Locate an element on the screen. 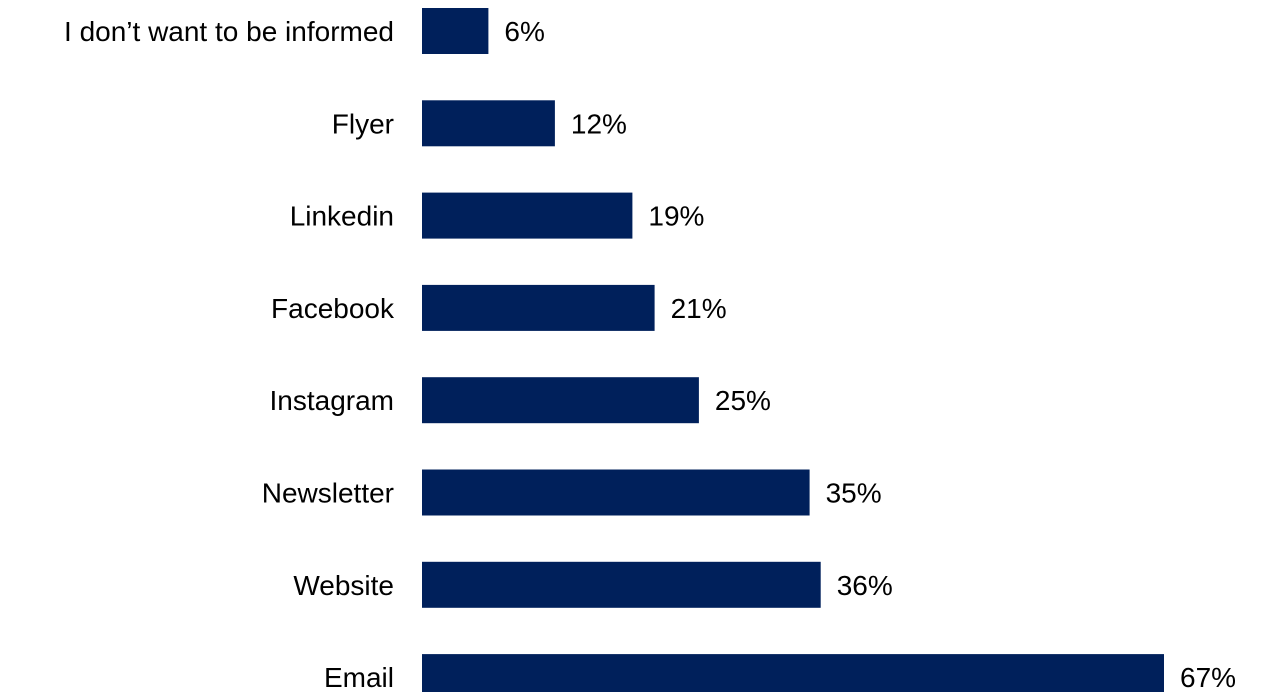  category-label: Email is located at coordinates (359, 677).